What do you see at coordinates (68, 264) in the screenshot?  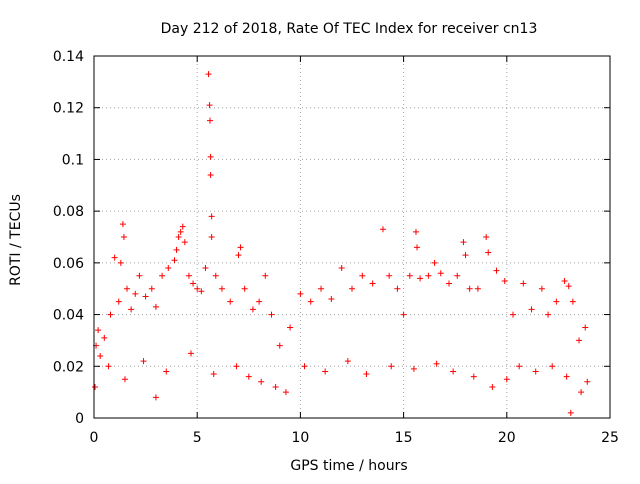 I see `y-tick-label: 0.06` at bounding box center [68, 264].